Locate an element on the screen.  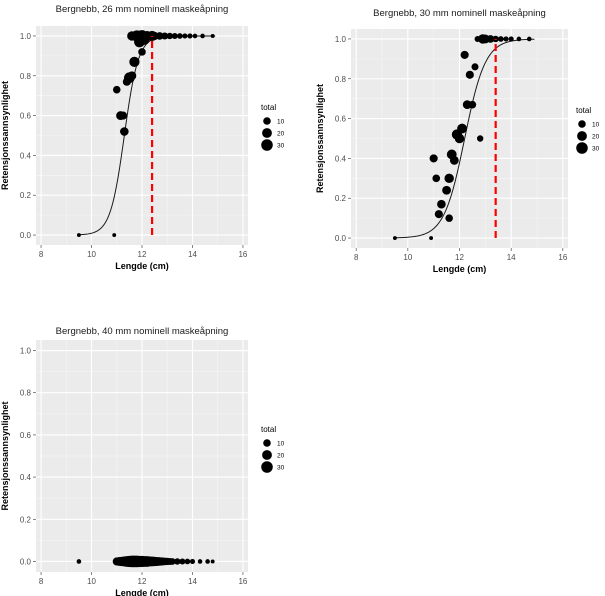
chart-title: Bergnebb, 40 mm nominell maskeåpning is located at coordinates (142, 331).